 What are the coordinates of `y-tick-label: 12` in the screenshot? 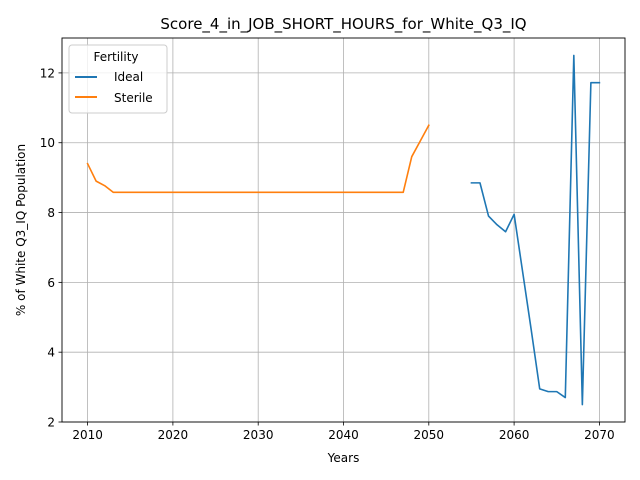 It's located at (47, 73).